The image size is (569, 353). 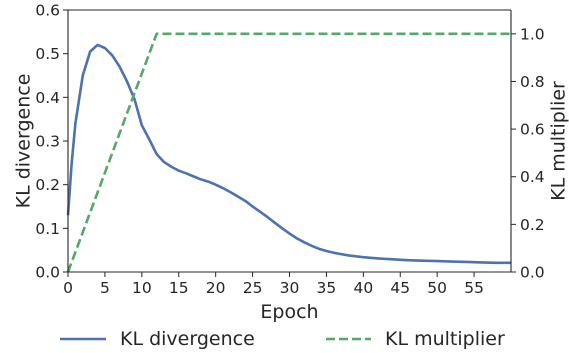 What do you see at coordinates (47, 11) in the screenshot?
I see `y-left-tick-label: 0.6` at bounding box center [47, 11].